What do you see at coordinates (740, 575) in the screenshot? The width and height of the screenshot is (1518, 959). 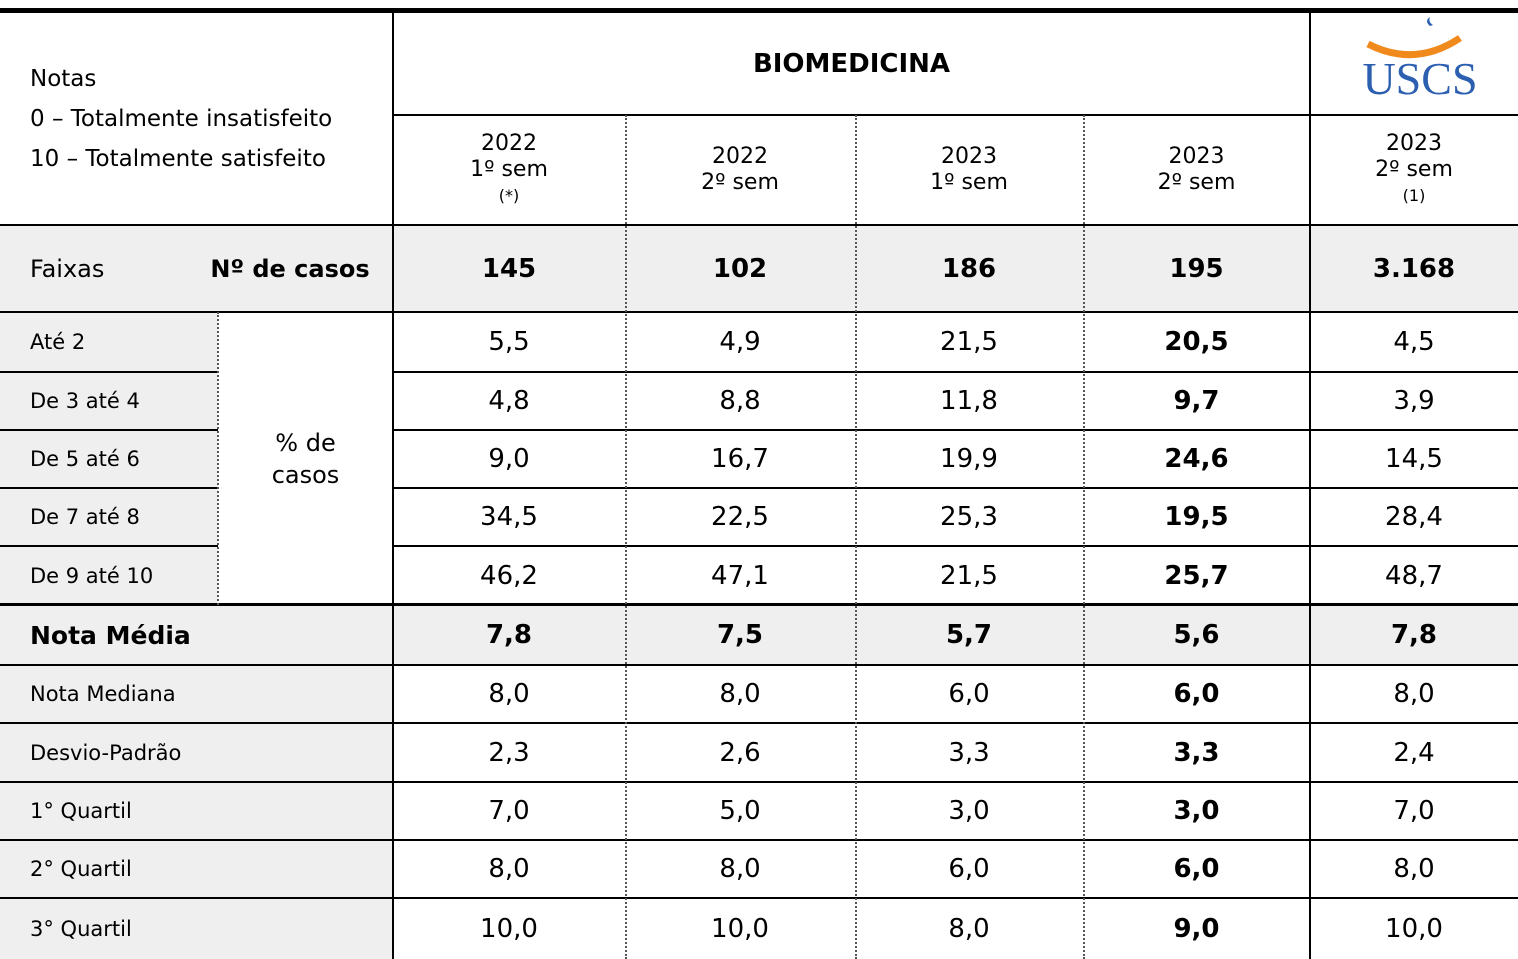 I see `range-value: 47,1` at bounding box center [740, 575].